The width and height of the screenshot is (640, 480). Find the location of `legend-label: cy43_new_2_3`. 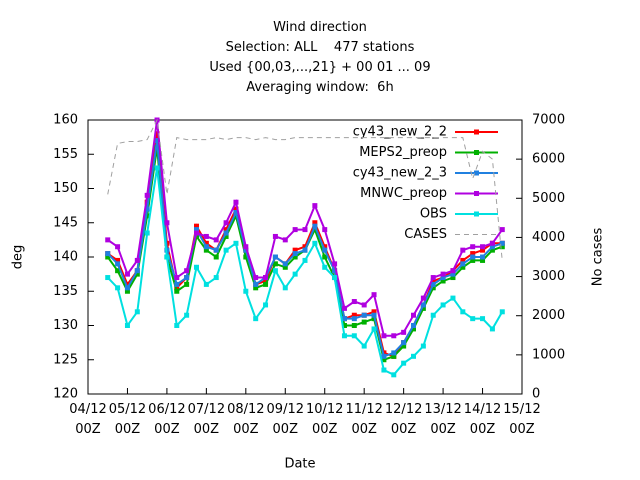

legend-label: cy43_new_2_3 is located at coordinates (400, 173).